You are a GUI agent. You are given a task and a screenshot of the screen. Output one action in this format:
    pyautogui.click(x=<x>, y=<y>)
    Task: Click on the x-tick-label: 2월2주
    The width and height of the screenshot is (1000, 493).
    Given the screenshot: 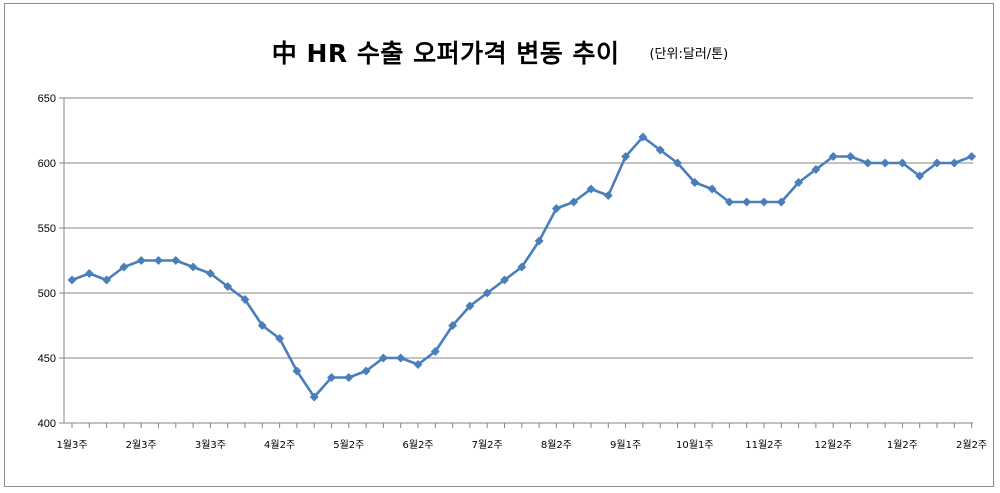 What is the action you would take?
    pyautogui.click(x=971, y=445)
    